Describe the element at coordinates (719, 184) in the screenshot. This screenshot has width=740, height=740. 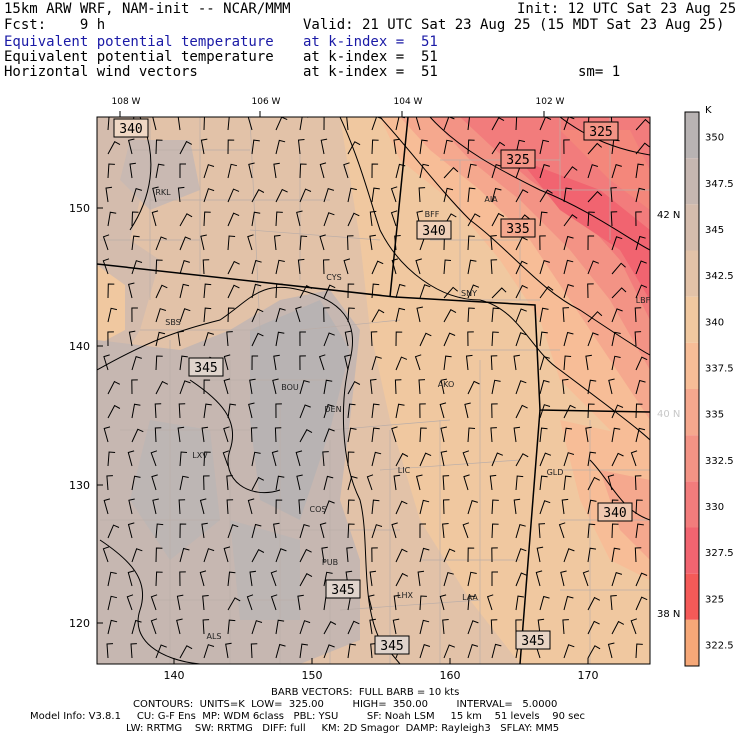
I see `legend-level-label: 347.5` at that location.